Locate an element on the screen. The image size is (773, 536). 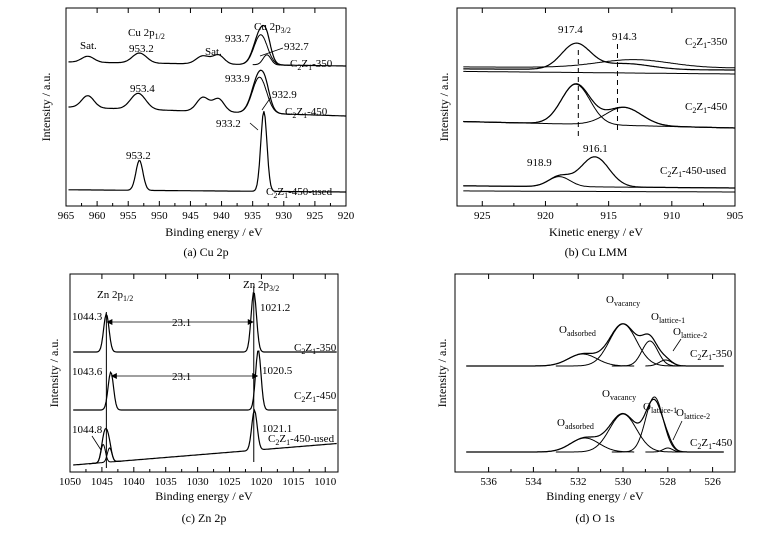
annotation-sat2-text: Sat. is located at coordinates (213, 52).